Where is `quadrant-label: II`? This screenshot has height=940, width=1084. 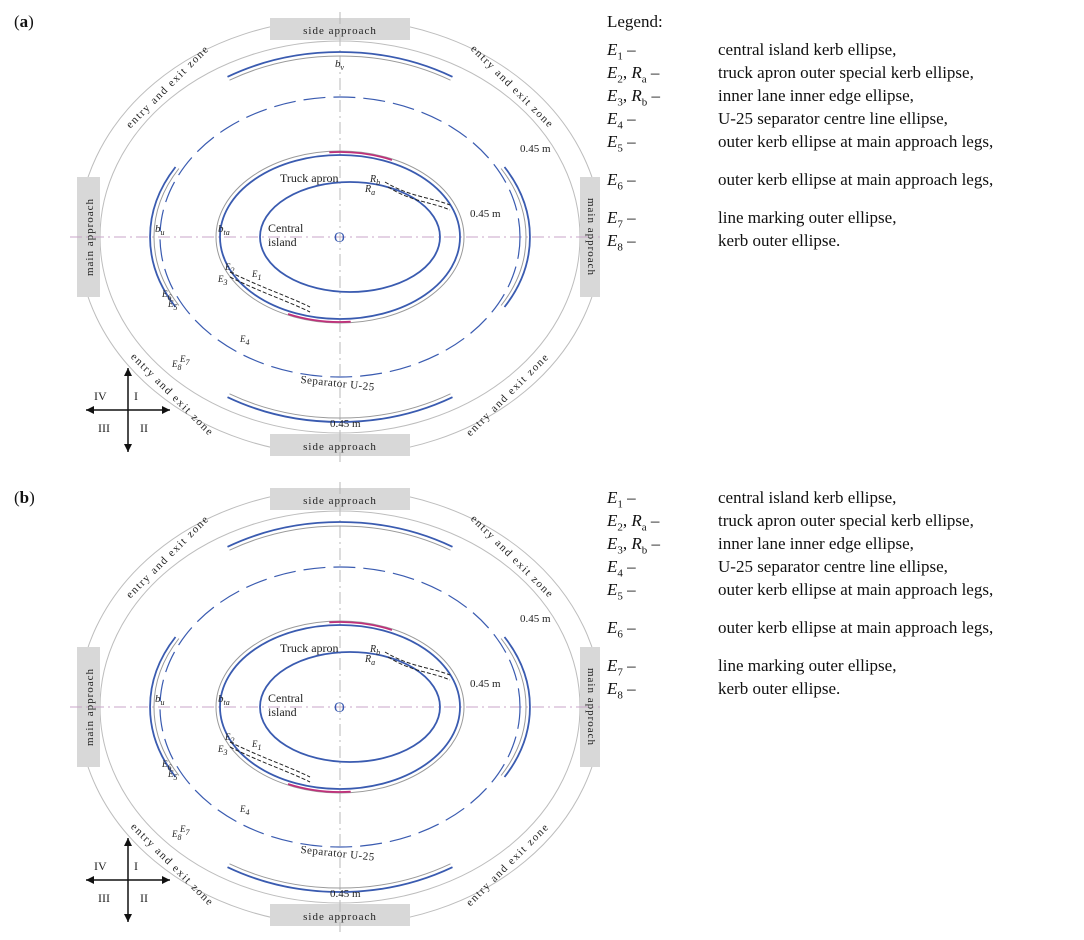
quadrant-label: II is located at coordinates (144, 428).